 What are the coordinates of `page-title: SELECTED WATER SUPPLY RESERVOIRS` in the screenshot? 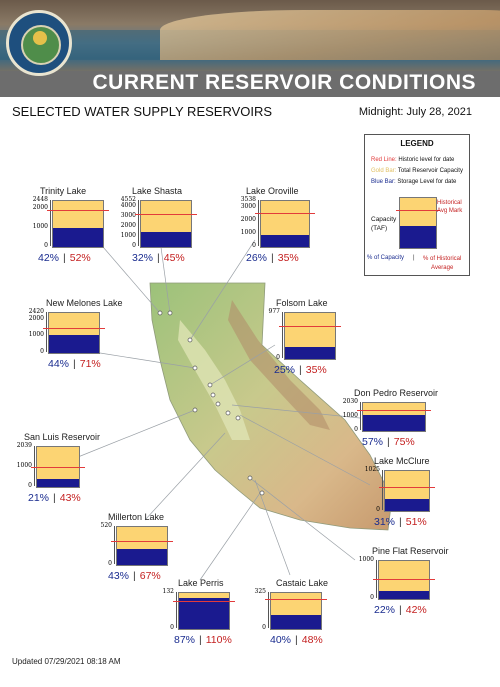 It's located at (142, 111).